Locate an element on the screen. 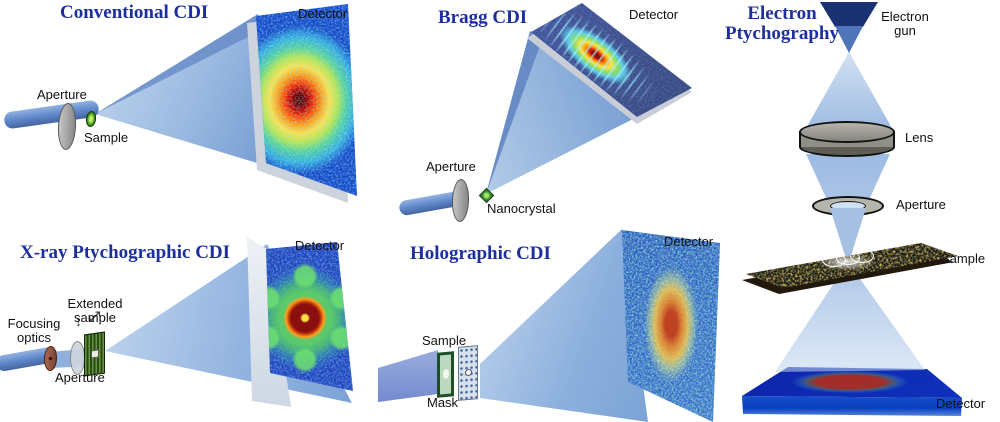  sample-window is located at coordinates (446, 374).